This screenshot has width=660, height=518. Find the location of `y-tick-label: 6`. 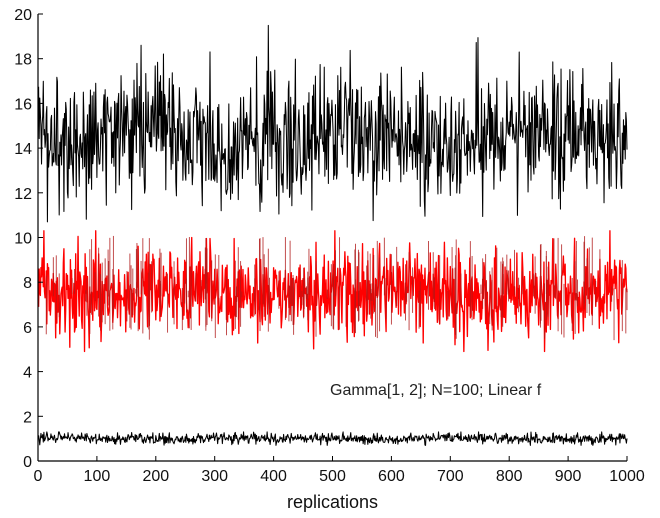

y-tick-label: 6 is located at coordinates (27, 328).